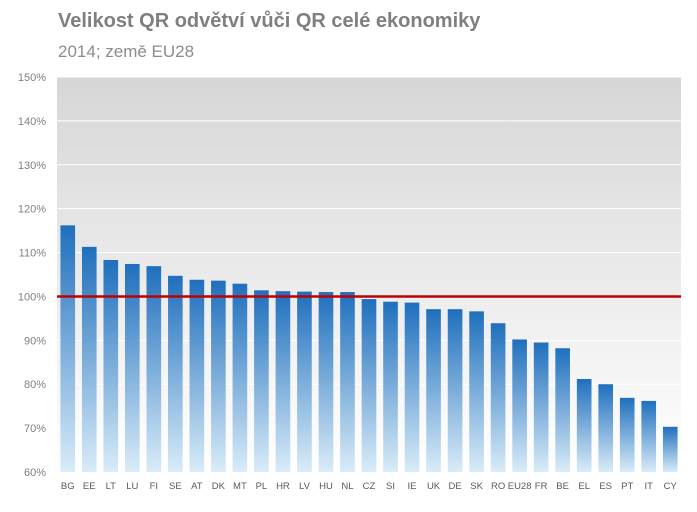  Describe the element at coordinates (219, 486) in the screenshot. I see `x-tick-label: DK` at that location.